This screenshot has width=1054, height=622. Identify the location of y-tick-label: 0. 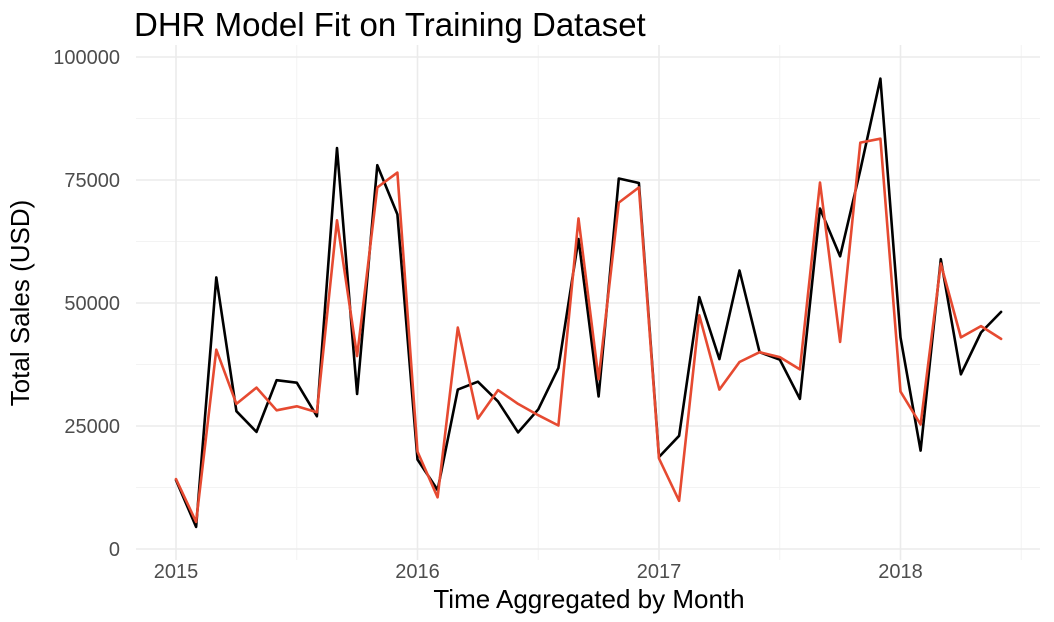
(114, 550).